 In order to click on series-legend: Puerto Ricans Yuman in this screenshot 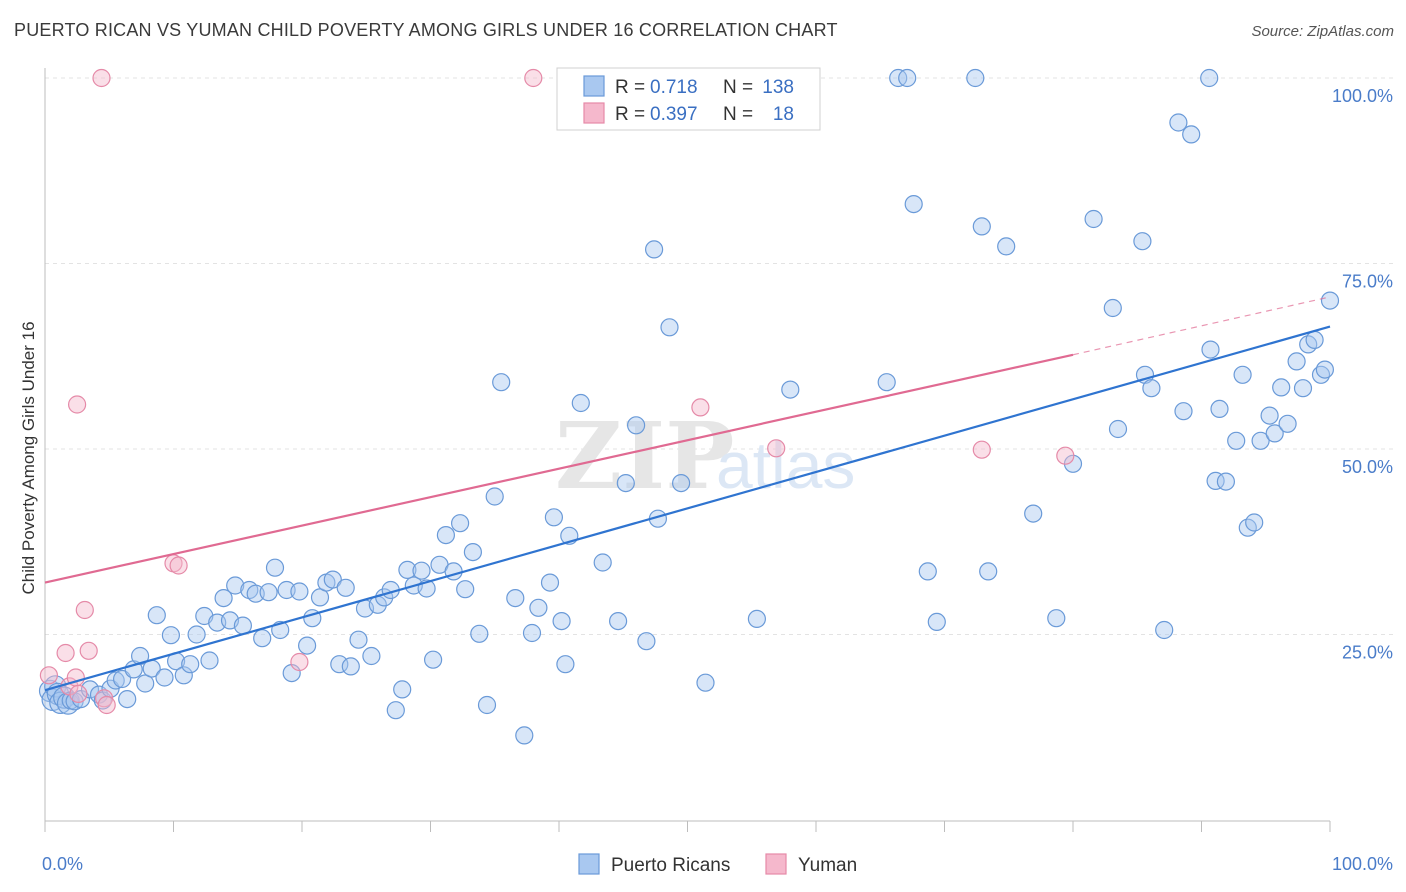, I will do `click(717, 864)`.